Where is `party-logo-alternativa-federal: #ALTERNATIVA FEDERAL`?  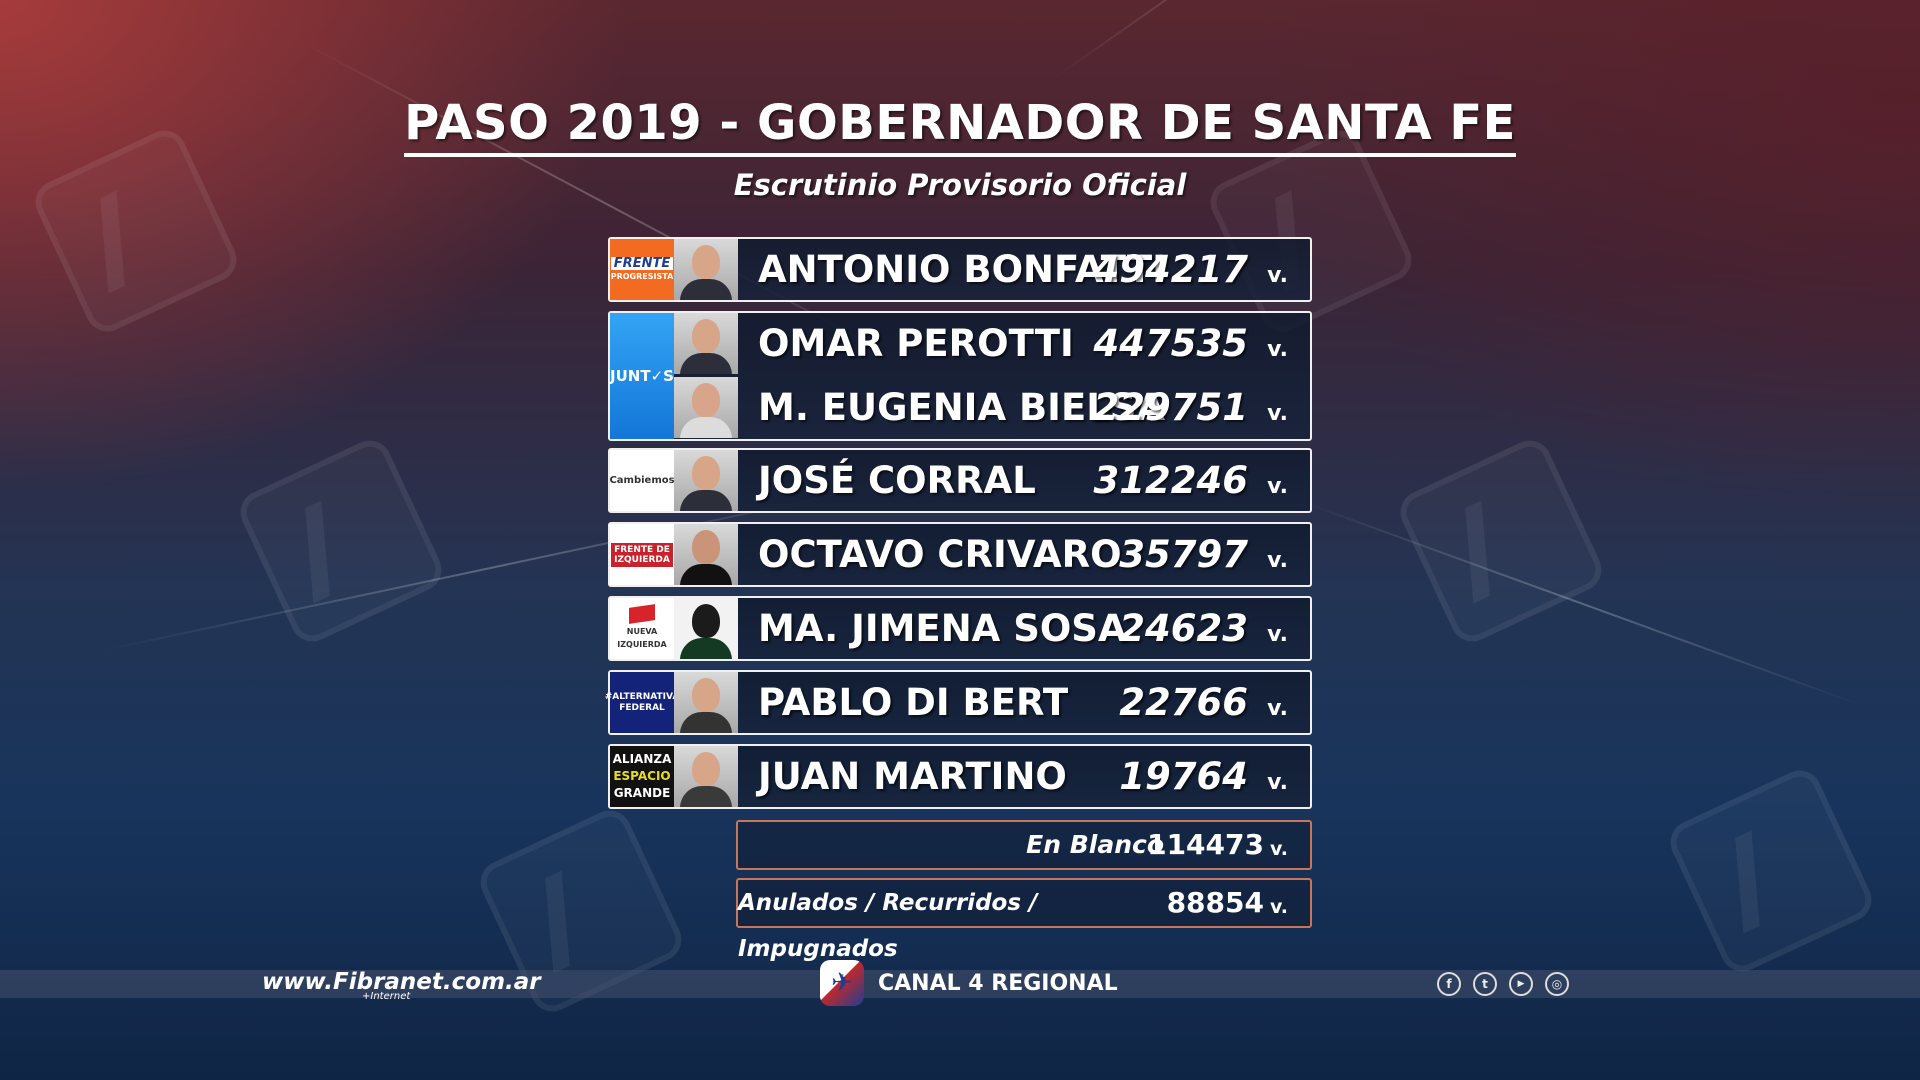
party-logo-alternativa-federal: #ALTERNATIVA FEDERAL is located at coordinates (642, 702).